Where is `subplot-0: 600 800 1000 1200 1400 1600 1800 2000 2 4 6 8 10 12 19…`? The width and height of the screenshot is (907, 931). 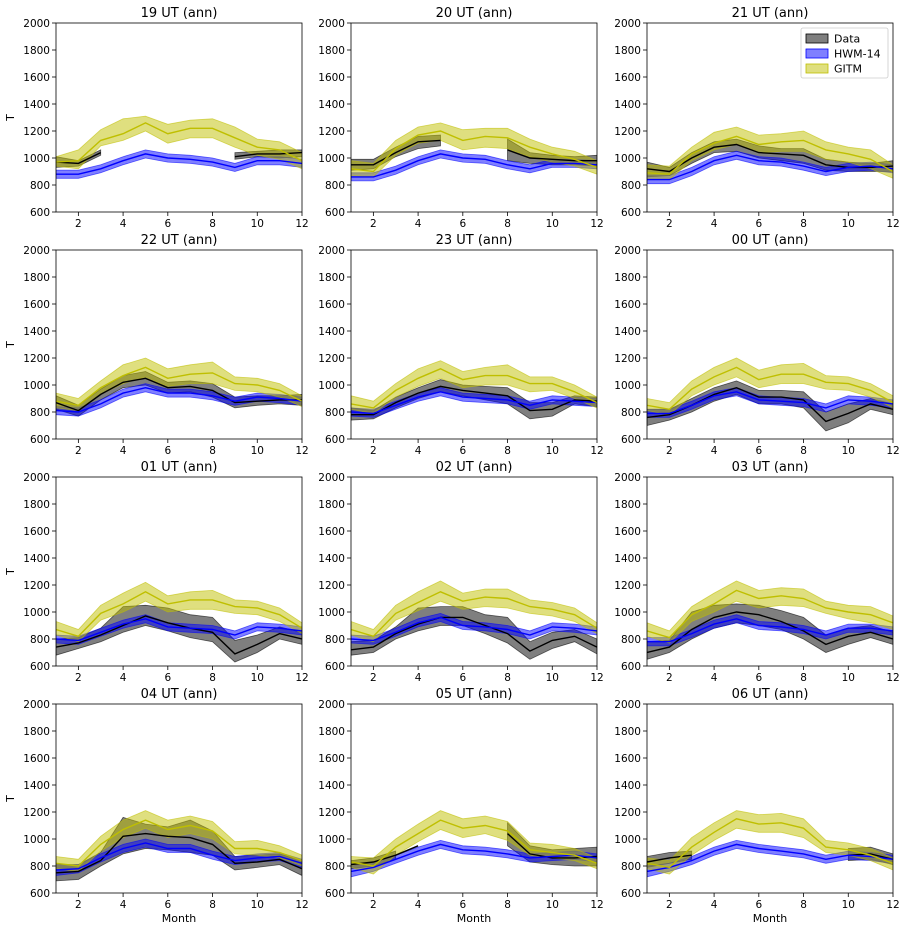 subplot-0: 600 800 1000 1200 1400 1600 1800 2000 2 4 6 8 10 12 19… is located at coordinates (156, 118).